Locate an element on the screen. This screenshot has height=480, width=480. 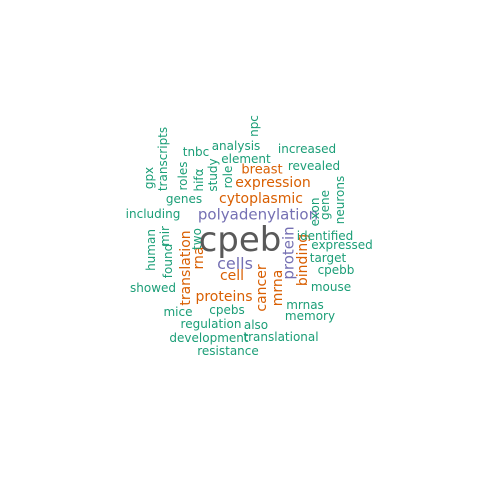
cloud-word: mice is located at coordinates (178, 312).